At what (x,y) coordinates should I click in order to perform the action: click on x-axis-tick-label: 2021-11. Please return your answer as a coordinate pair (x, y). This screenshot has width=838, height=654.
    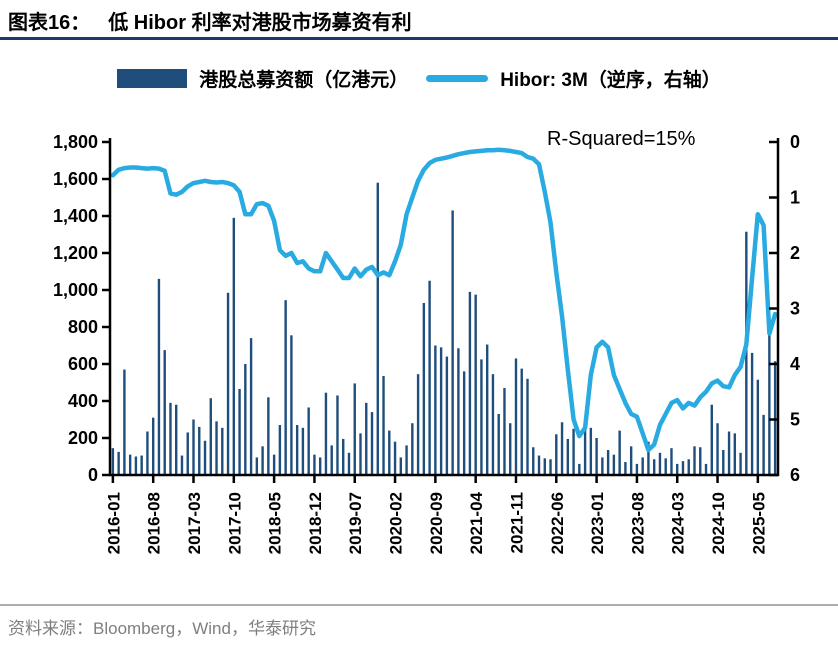
    Looking at the image, I should click on (516, 522).